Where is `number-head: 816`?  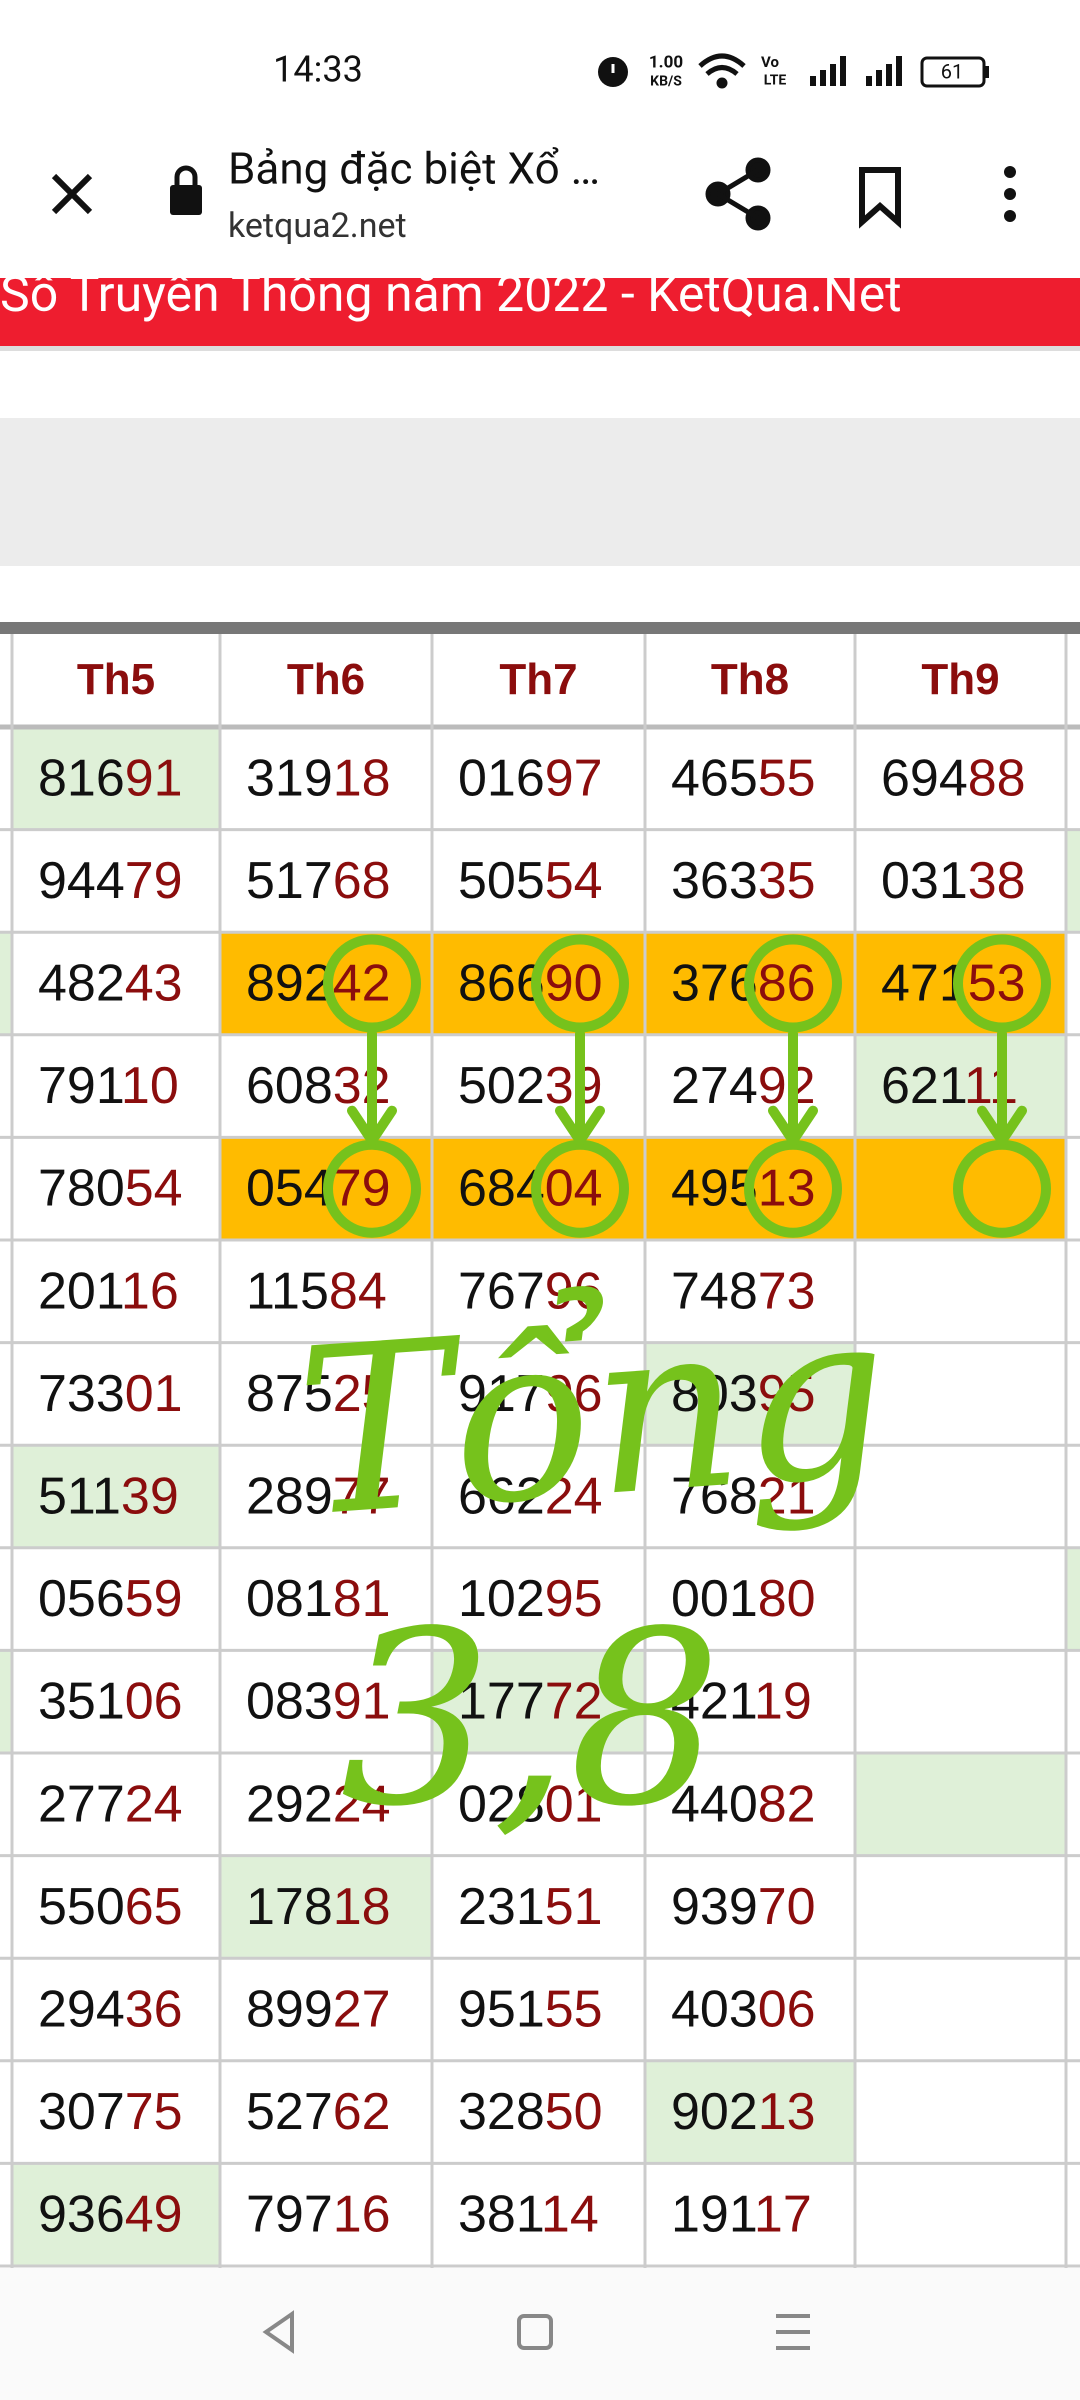 number-head: 816 is located at coordinates (81, 778).